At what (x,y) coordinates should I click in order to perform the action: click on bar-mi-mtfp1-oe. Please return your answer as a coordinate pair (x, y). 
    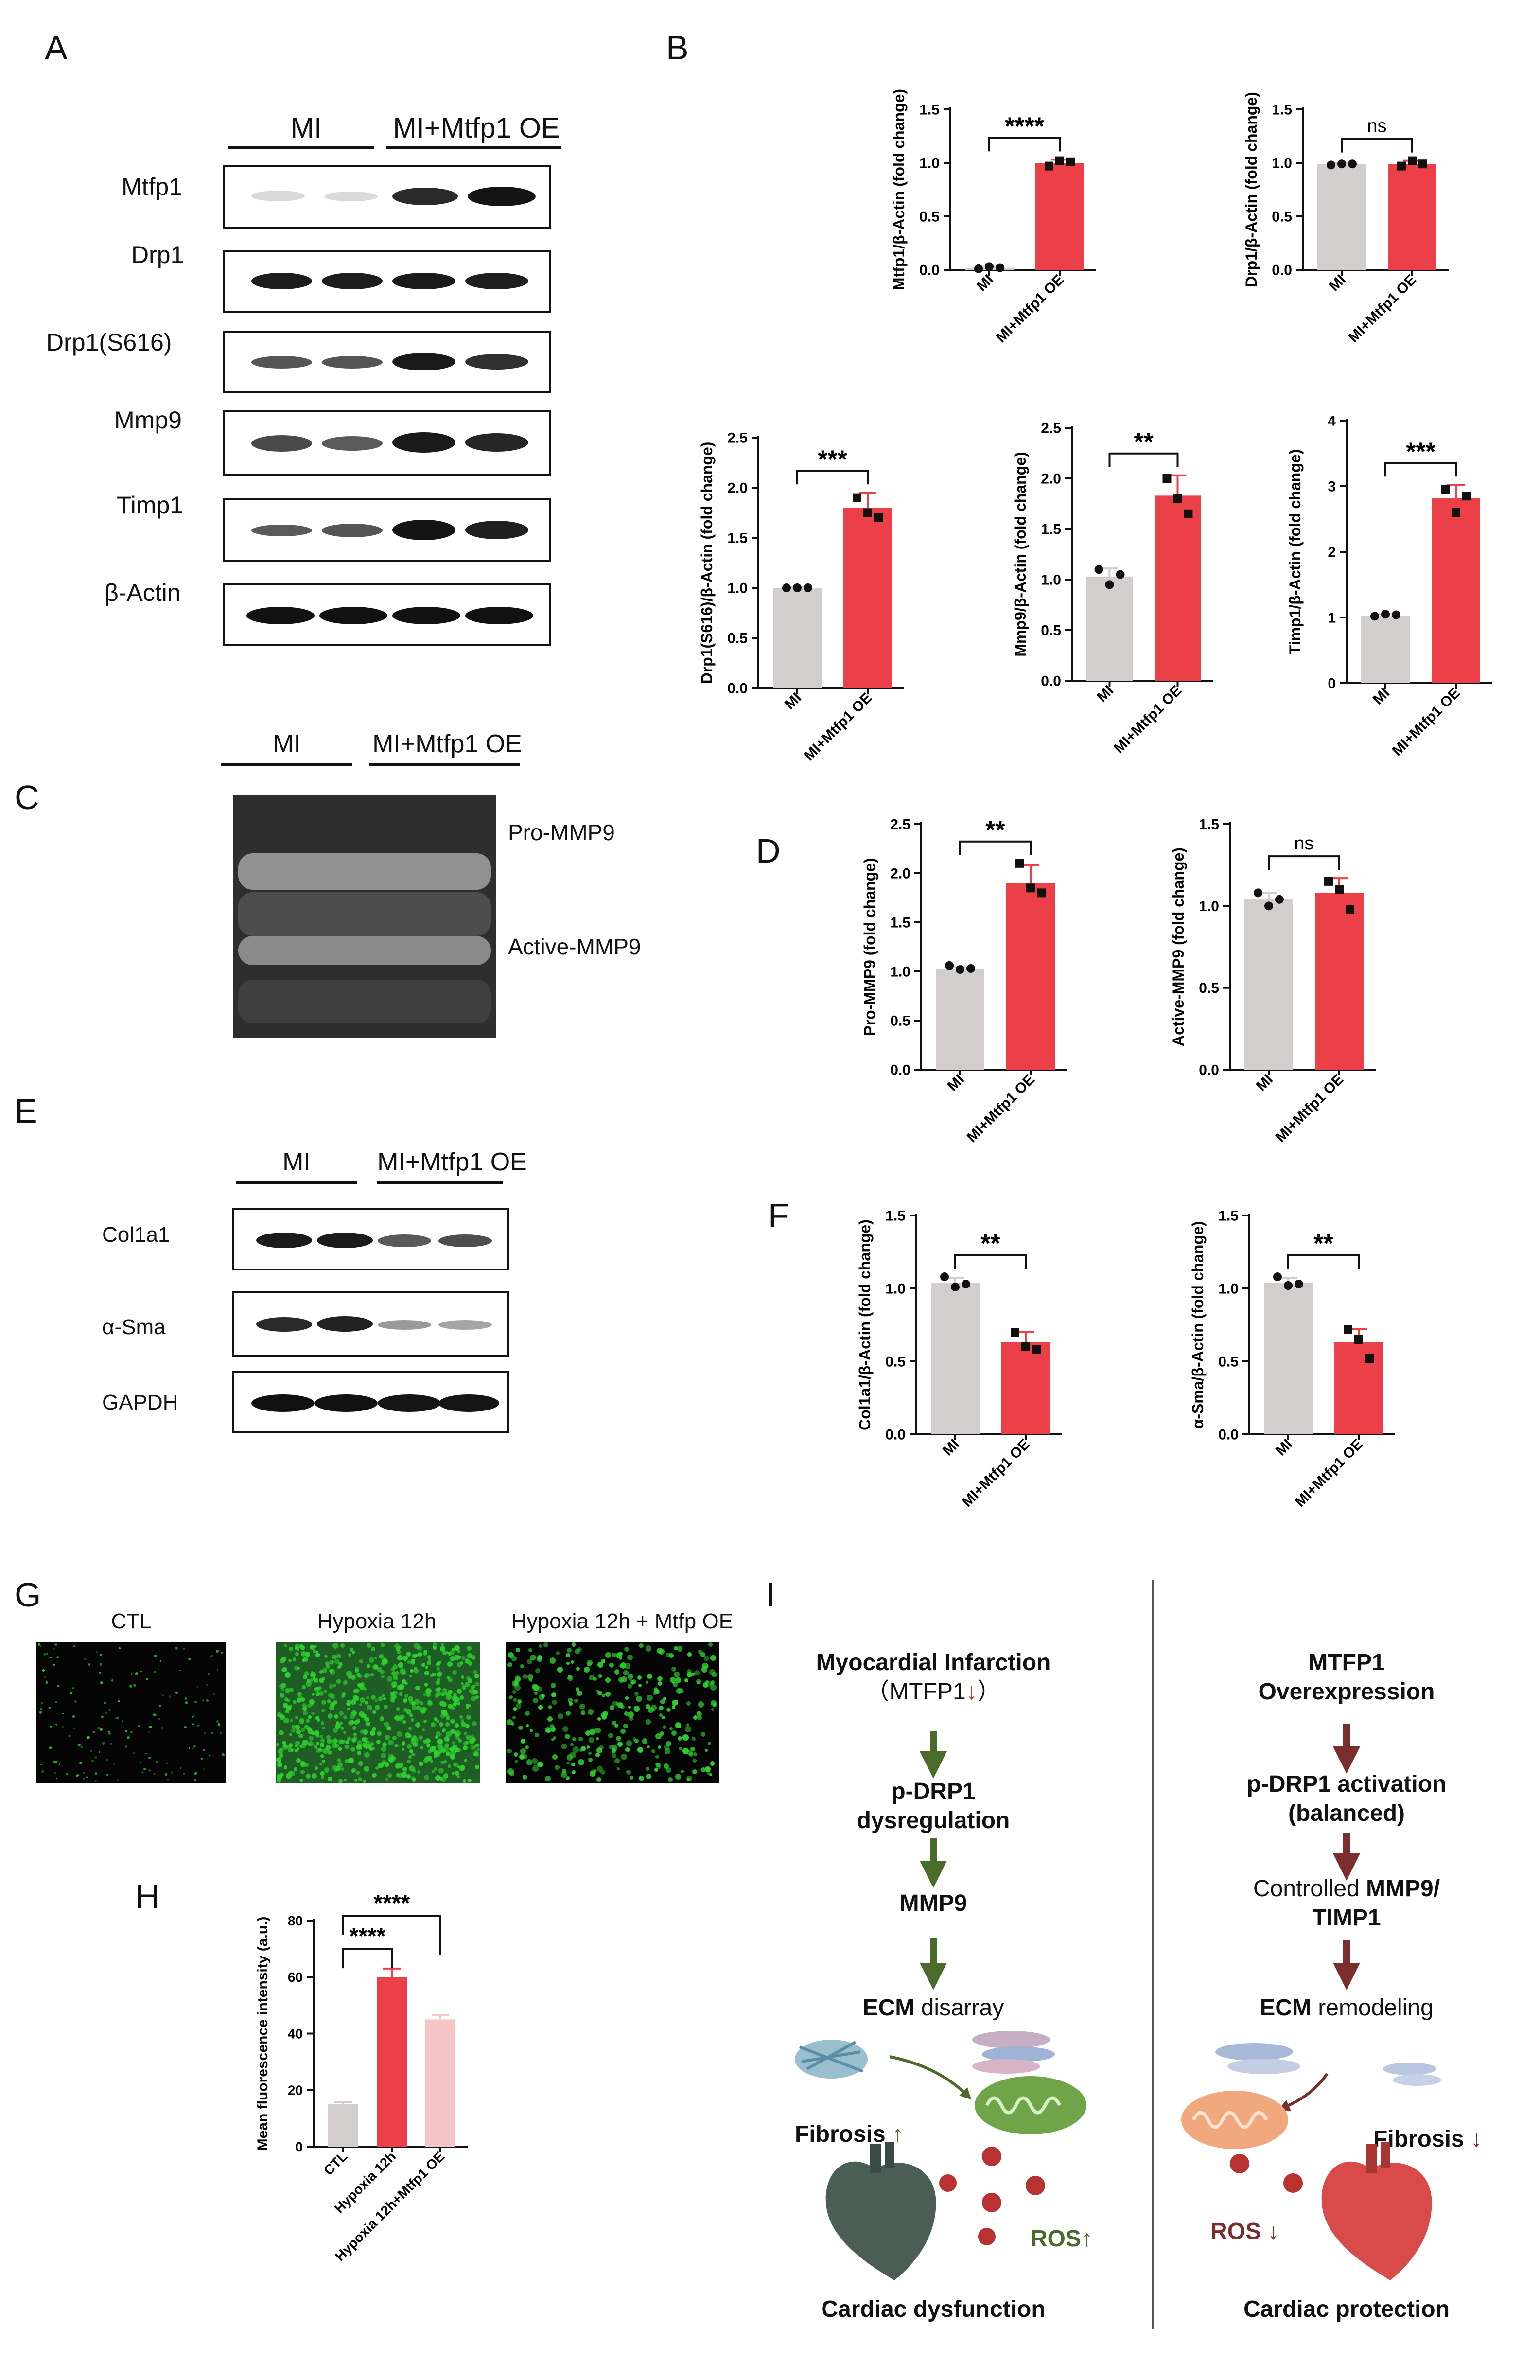
    Looking at the image, I should click on (1456, 590).